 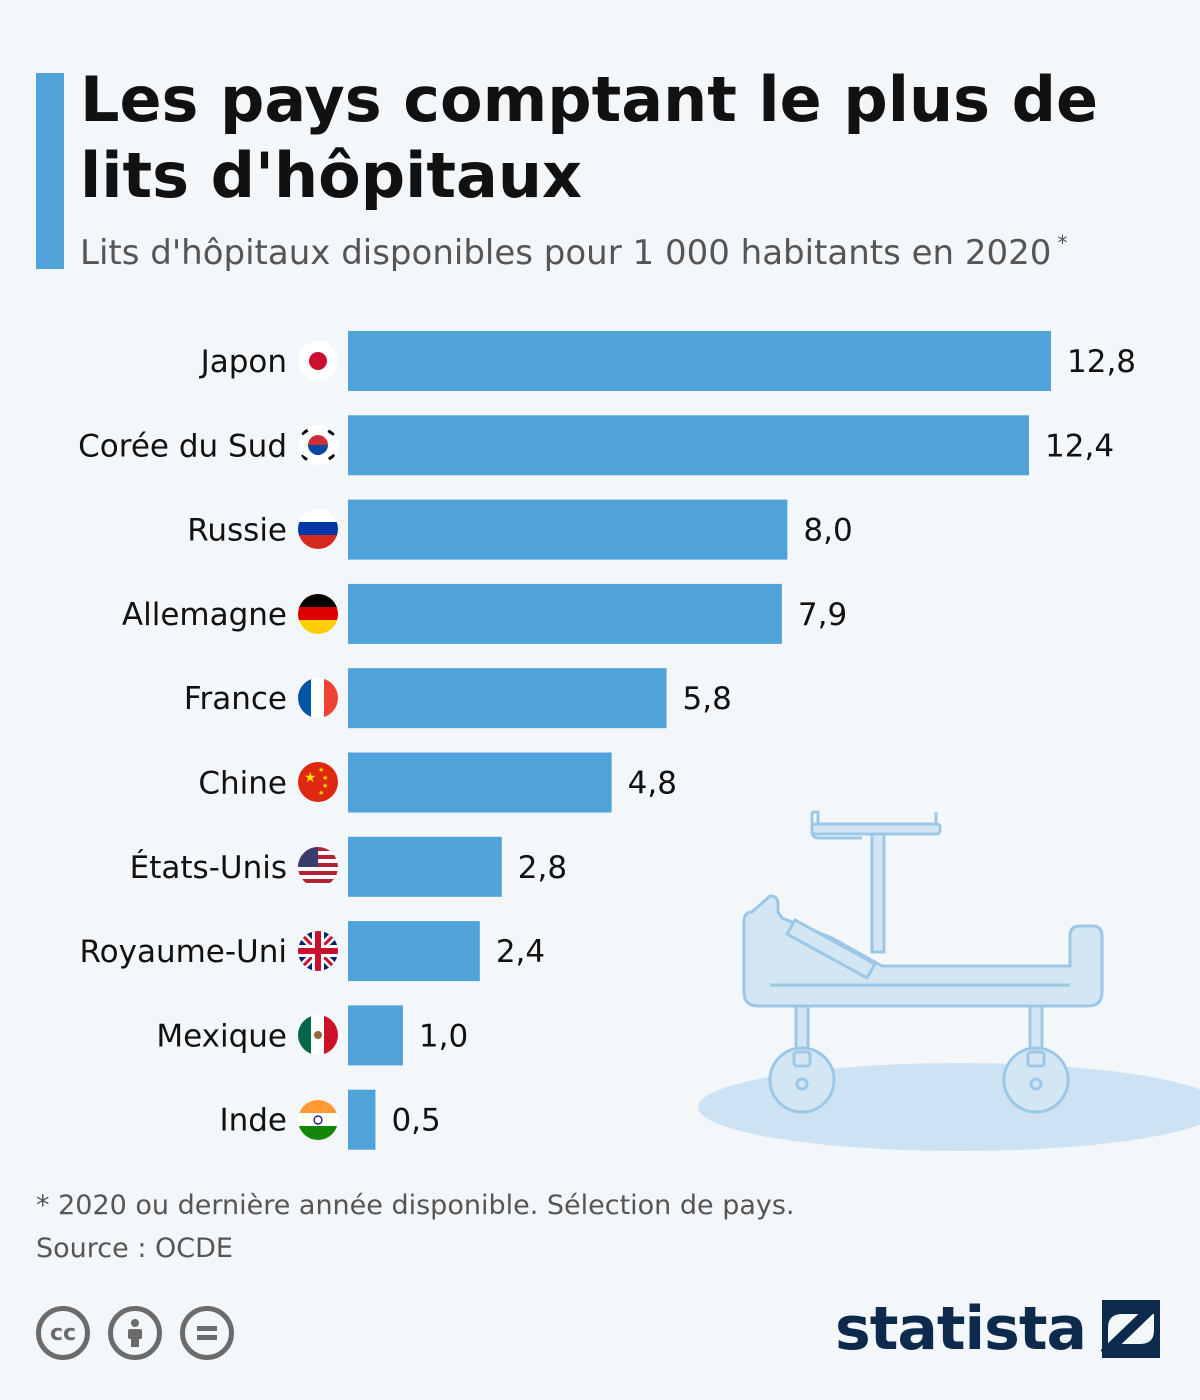 What do you see at coordinates (1101, 362) in the screenshot?
I see `value-label-japon: 12,8` at bounding box center [1101, 362].